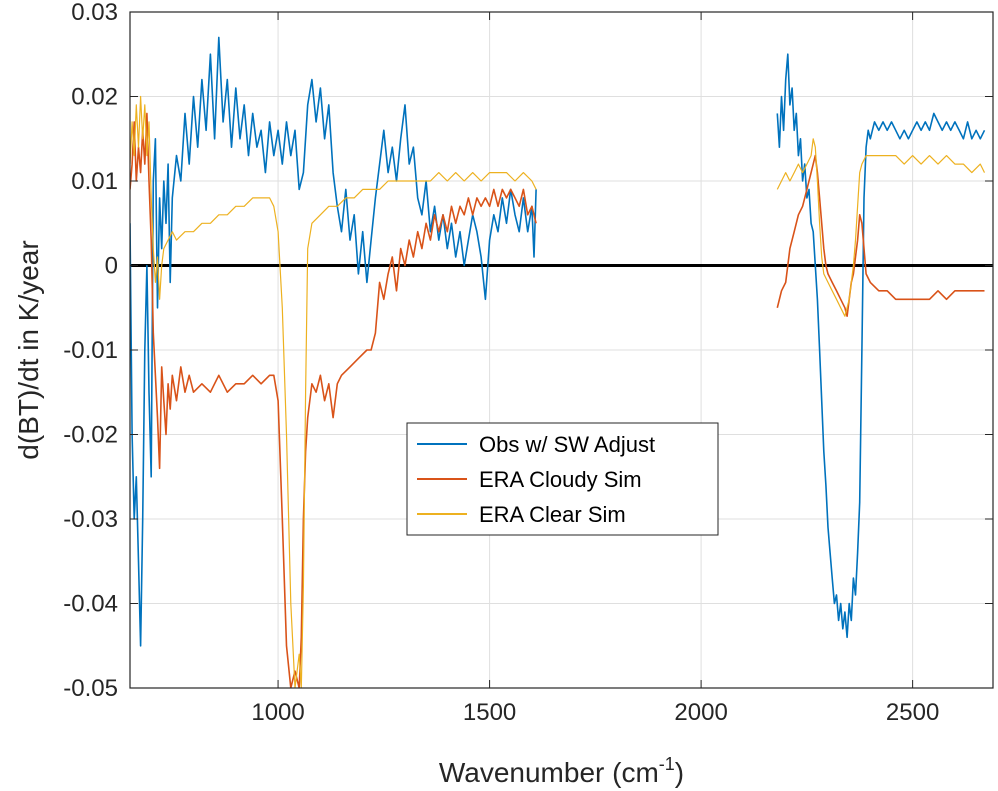 This screenshot has width=998, height=791. What do you see at coordinates (489, 712) in the screenshot?
I see `x-tick-label: 1500` at bounding box center [489, 712].